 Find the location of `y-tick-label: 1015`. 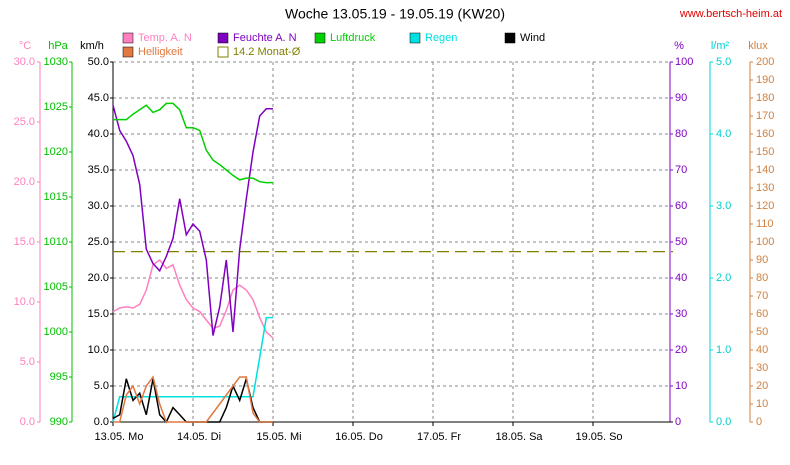

y-tick-label: 1015 is located at coordinates (56, 197).